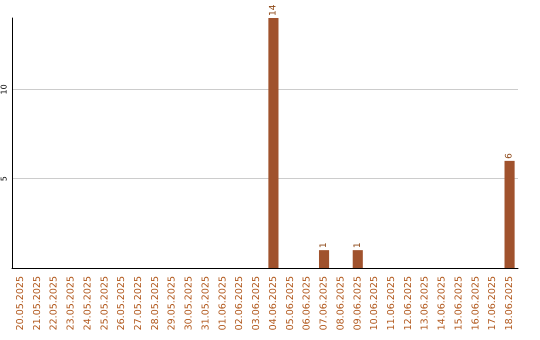 Image resolution: width=540 pixels, height=340 pixels. Describe the element at coordinates (240, 303) in the screenshot. I see `x-tick-label: 02.06.2025` at that location.